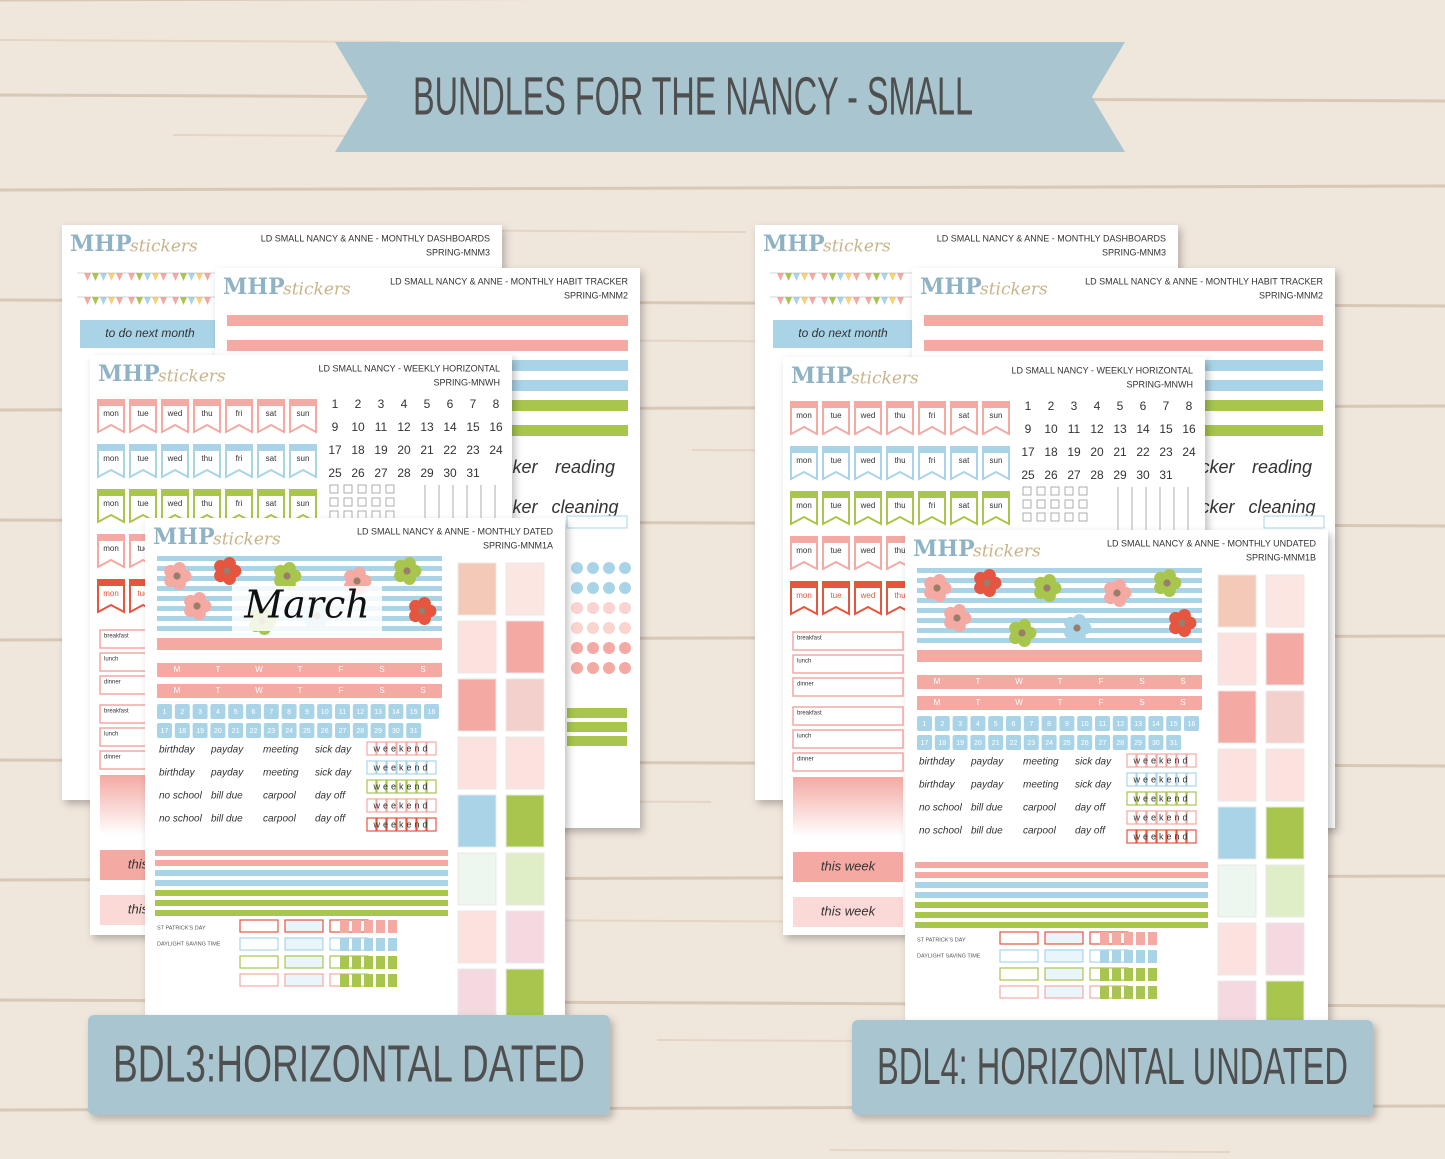 The image size is (1445, 1159). What do you see at coordinates (200, 41) in the screenshot?
I see `wood-grain` at bounding box center [200, 41].